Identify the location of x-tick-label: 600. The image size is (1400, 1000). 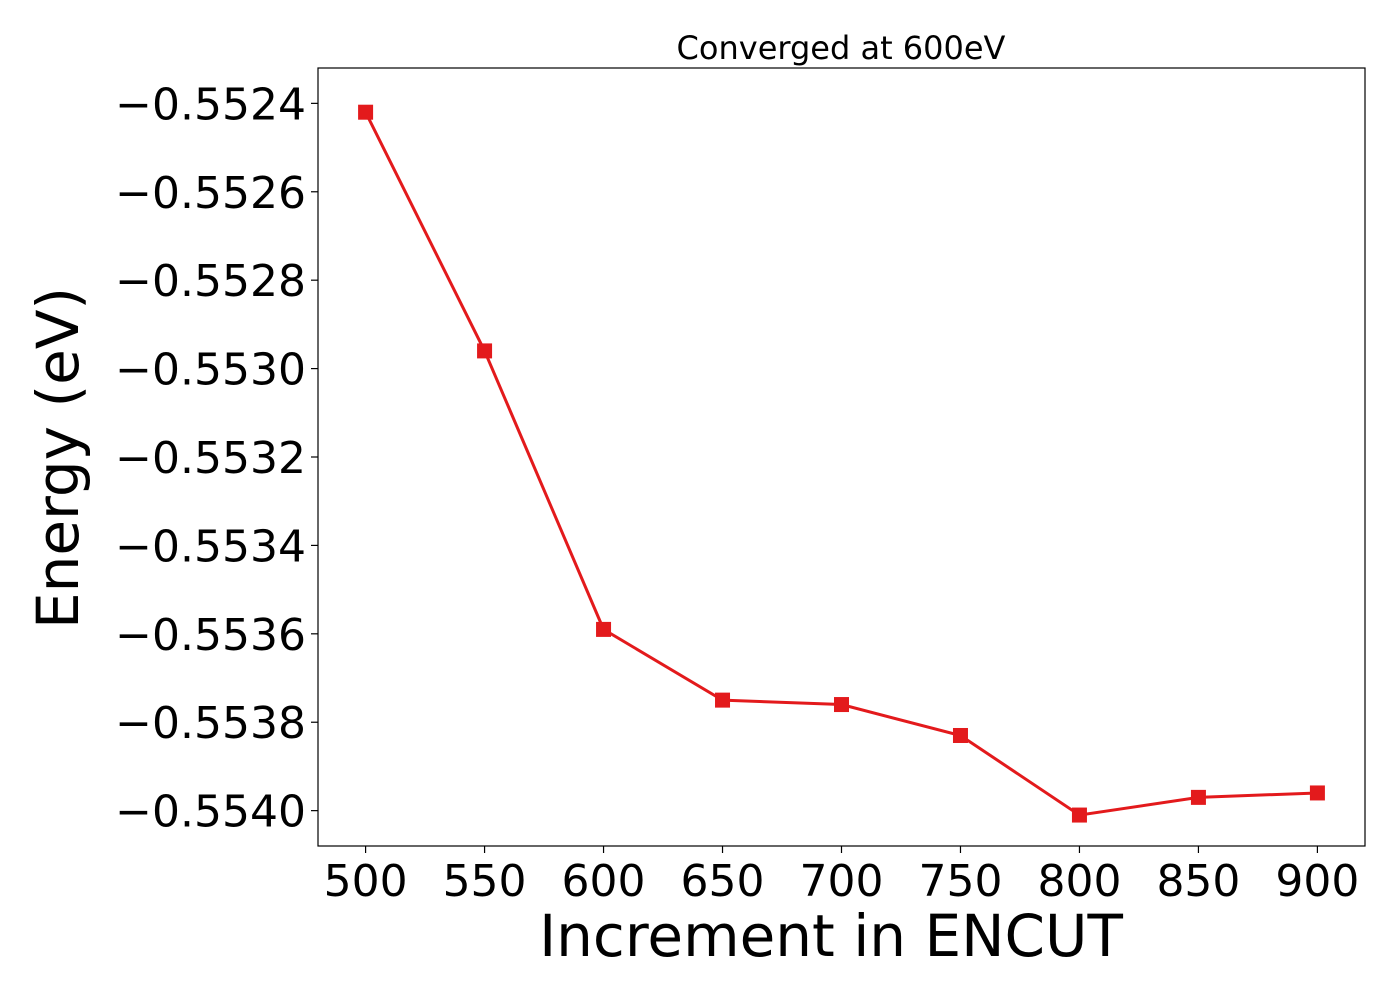
(604, 881).